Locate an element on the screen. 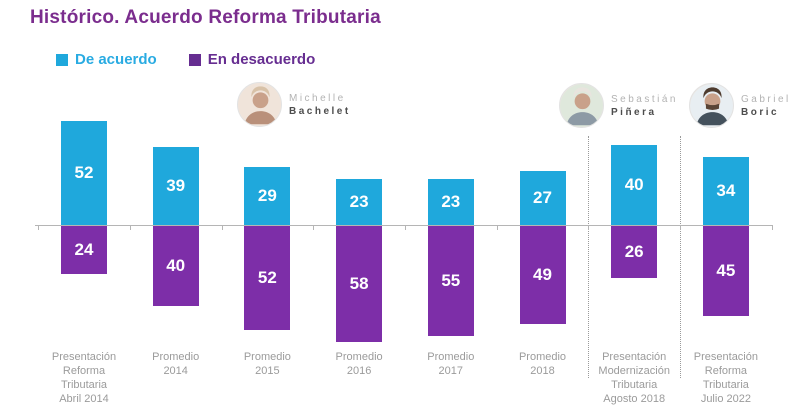 The width and height of the screenshot is (800, 410). president-last-name: Bachelet is located at coordinates (320, 111).